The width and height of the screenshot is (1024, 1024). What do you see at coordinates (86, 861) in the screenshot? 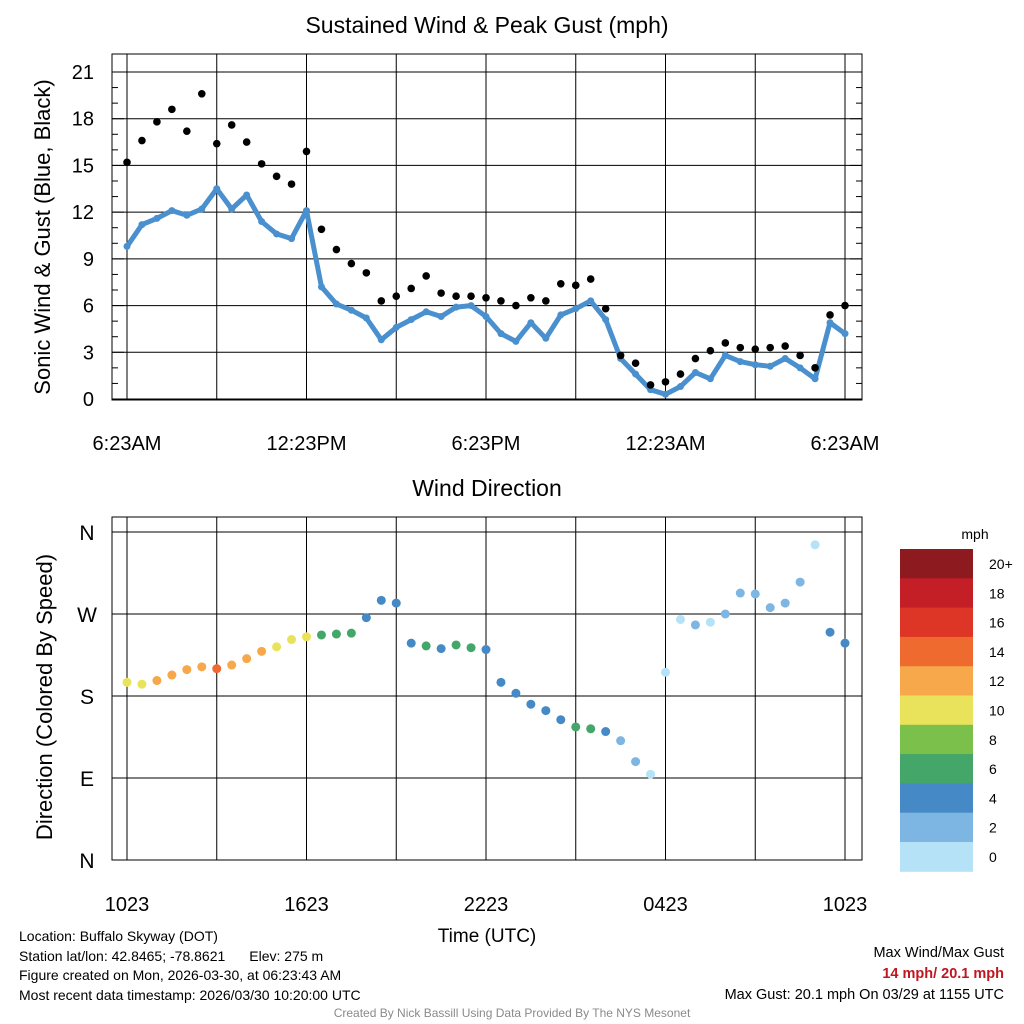
I see `bottom-y-tick-label: N` at bounding box center [86, 861].